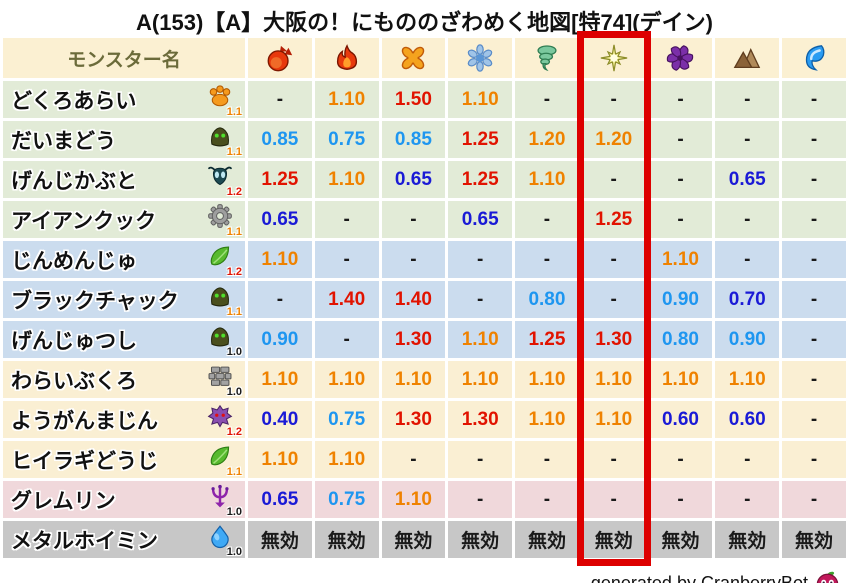 Image resolution: width=849 pixels, height=583 pixels. I want to click on table-row: ブラックチャック 1.1 -1.40 1.40-0.80-0.90 0.70-, so click(424, 299).